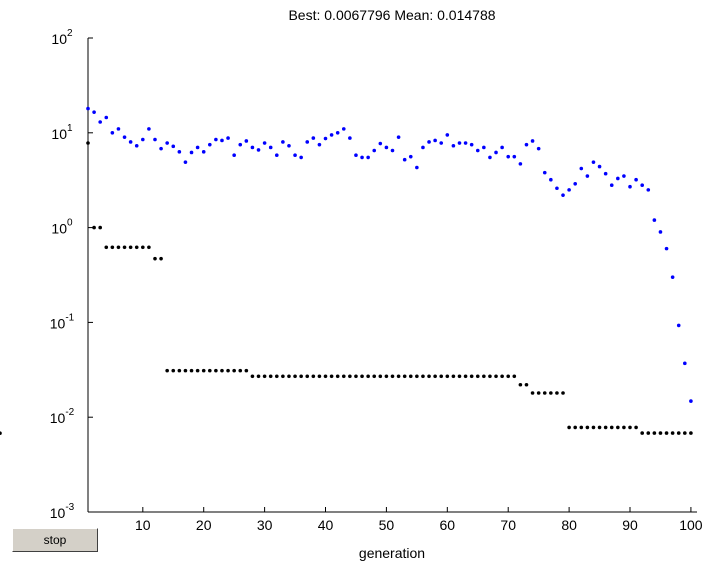 The height and width of the screenshot is (567, 712). Describe the element at coordinates (508, 525) in the screenshot. I see `x-tick-label: 70` at that location.